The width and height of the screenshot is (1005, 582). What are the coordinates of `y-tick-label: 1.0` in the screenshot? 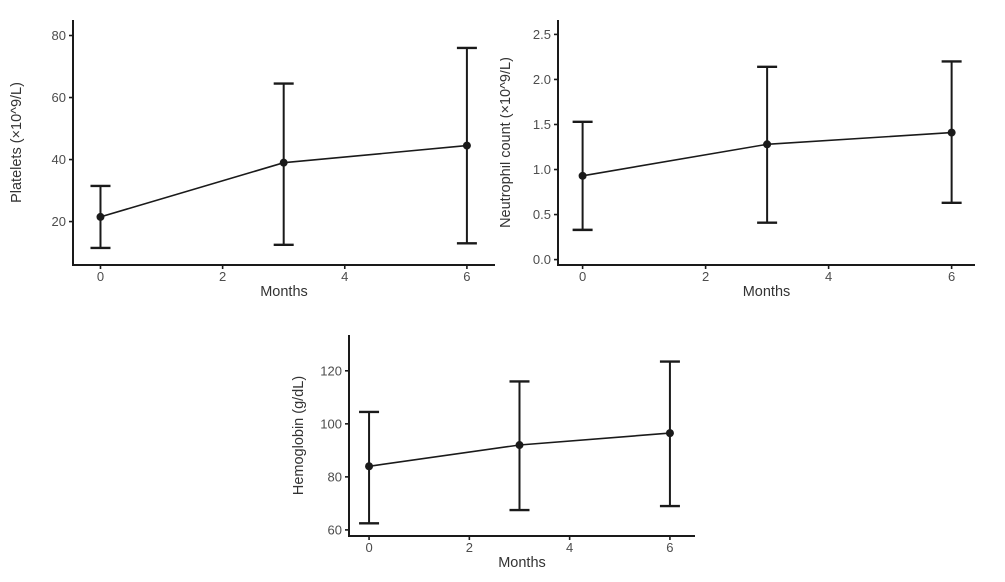 It's located at (542, 169).